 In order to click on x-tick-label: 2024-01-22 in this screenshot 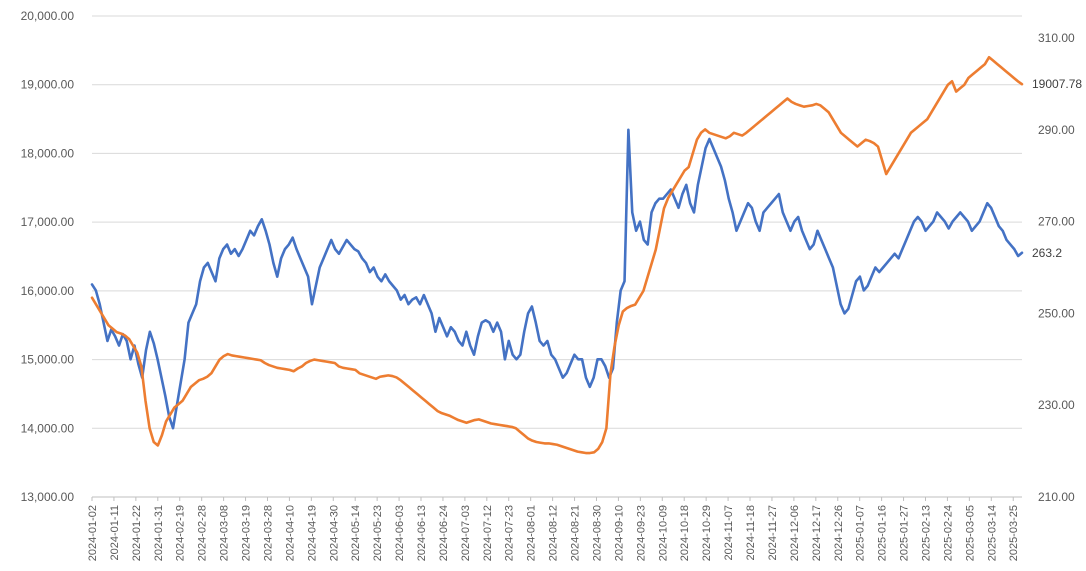, I will do `click(137, 533)`.